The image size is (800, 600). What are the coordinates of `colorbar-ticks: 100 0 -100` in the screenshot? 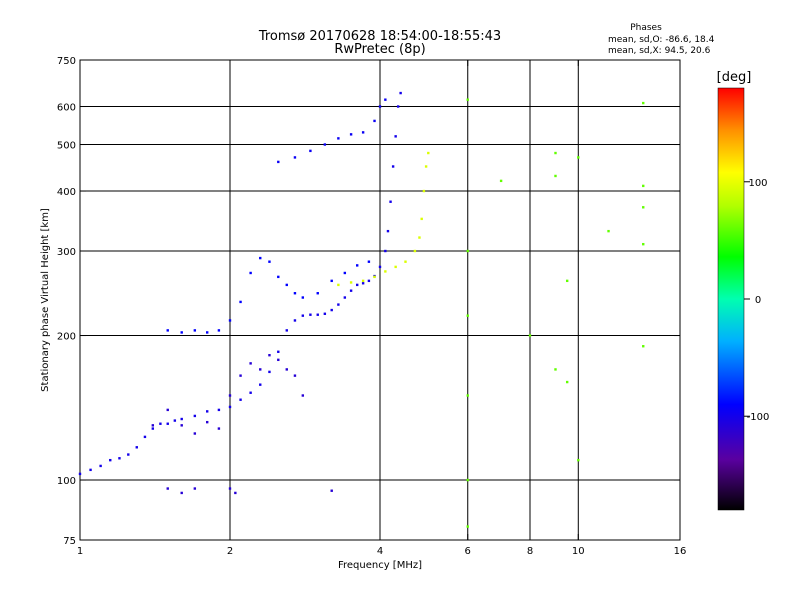 It's located at (756, 300).